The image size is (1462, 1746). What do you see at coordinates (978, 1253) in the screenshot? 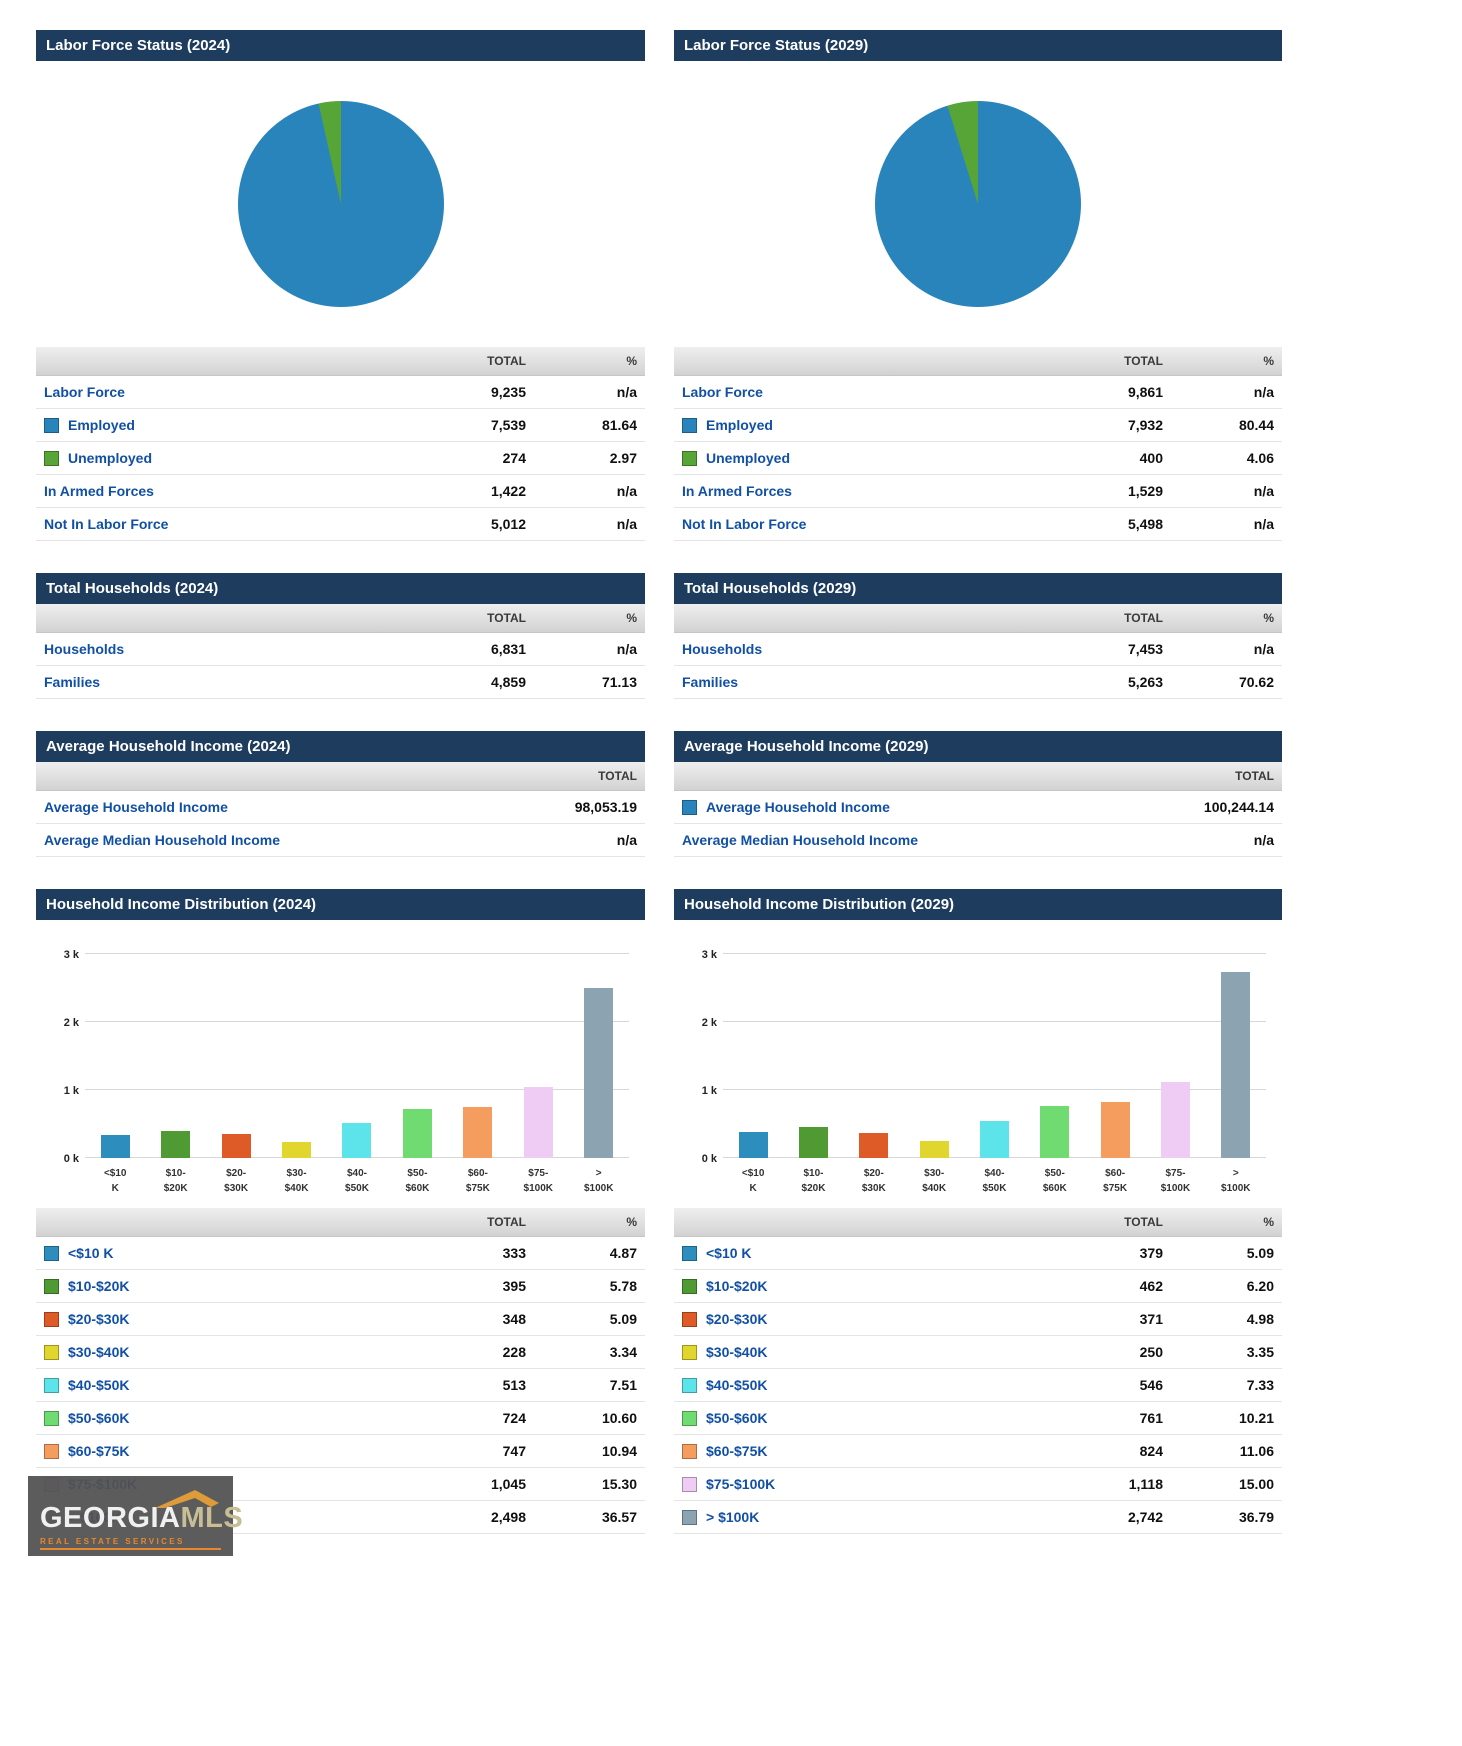
I see `table-row: <$10 K 379 5.09` at bounding box center [978, 1253].